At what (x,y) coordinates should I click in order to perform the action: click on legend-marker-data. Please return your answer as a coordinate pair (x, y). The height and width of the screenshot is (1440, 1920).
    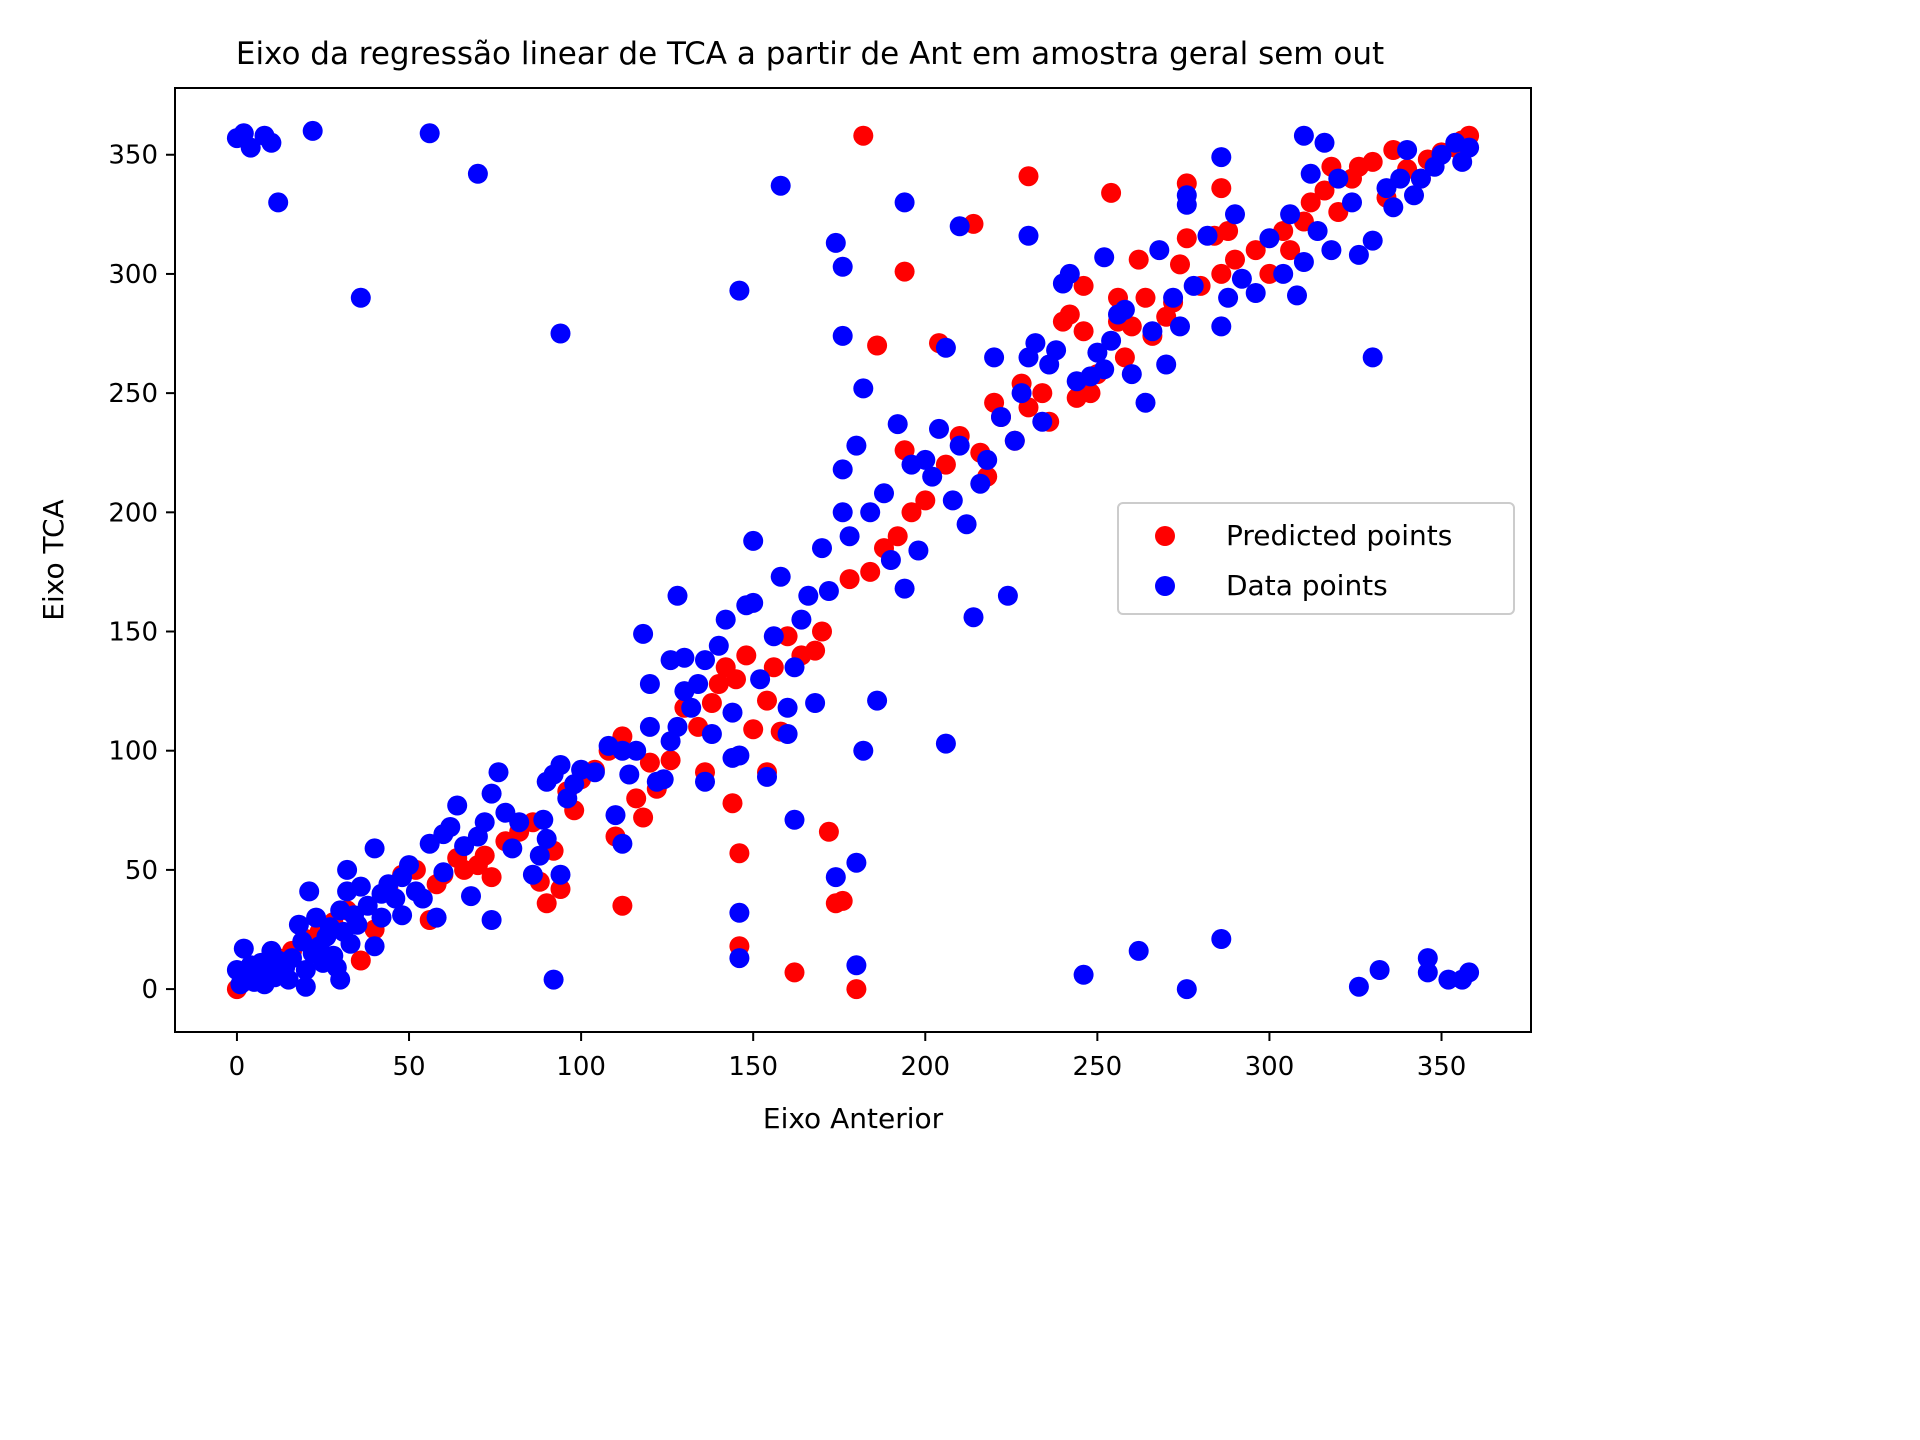
    Looking at the image, I should click on (1165, 586).